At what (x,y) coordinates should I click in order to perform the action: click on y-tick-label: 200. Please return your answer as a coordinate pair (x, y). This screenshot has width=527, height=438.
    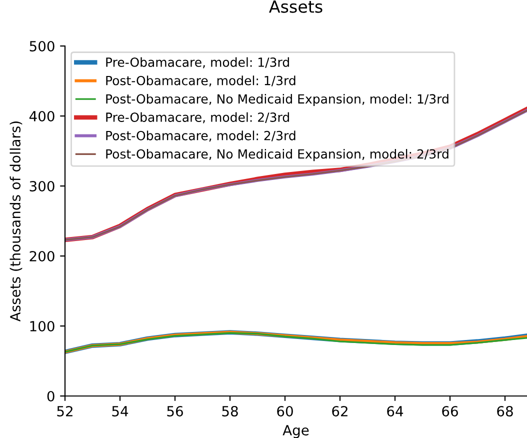
    Looking at the image, I should click on (42, 256).